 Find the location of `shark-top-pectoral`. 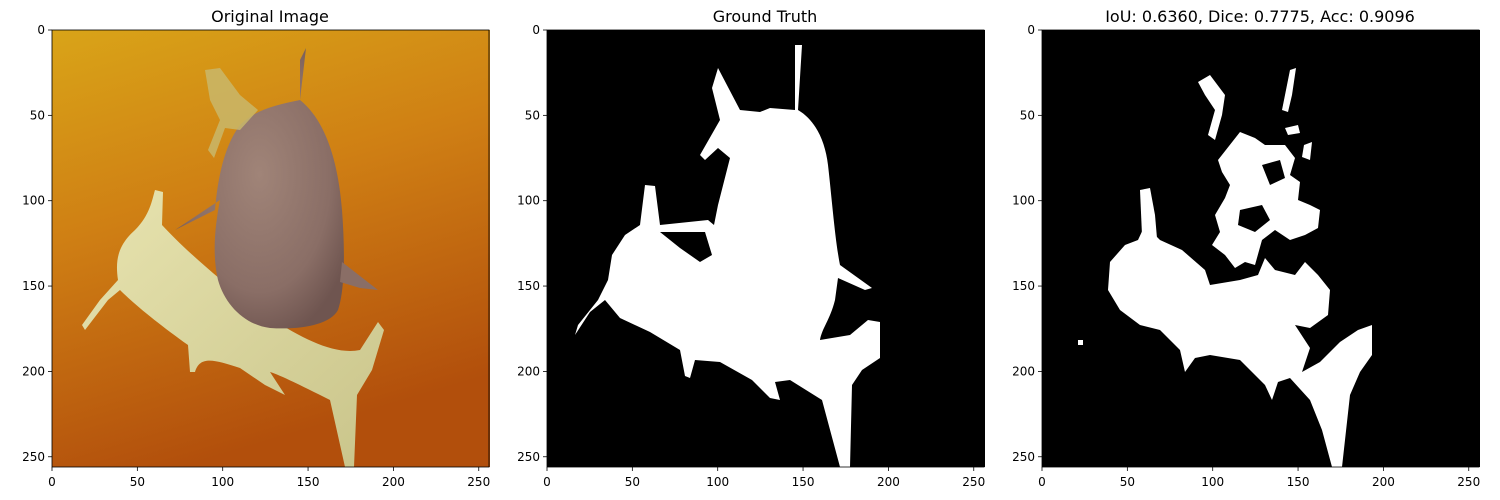

shark-top-pectoral is located at coordinates (359, 276).